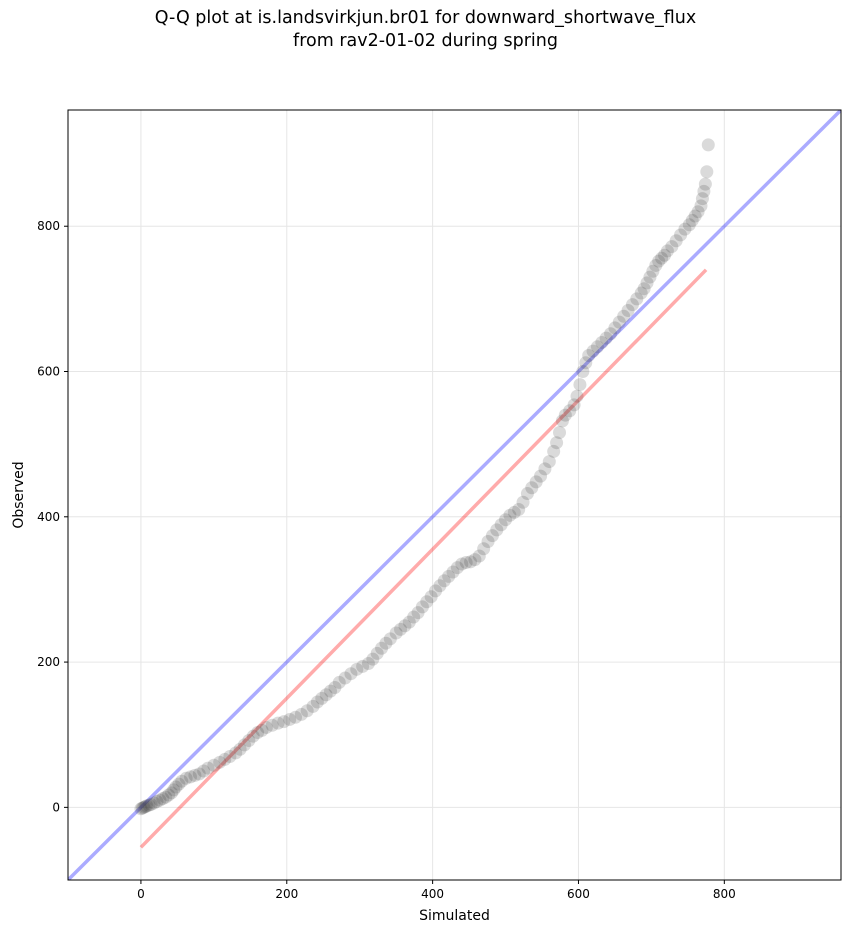  What do you see at coordinates (454, 916) in the screenshot?
I see `x-axis-label: Simulated` at bounding box center [454, 916].